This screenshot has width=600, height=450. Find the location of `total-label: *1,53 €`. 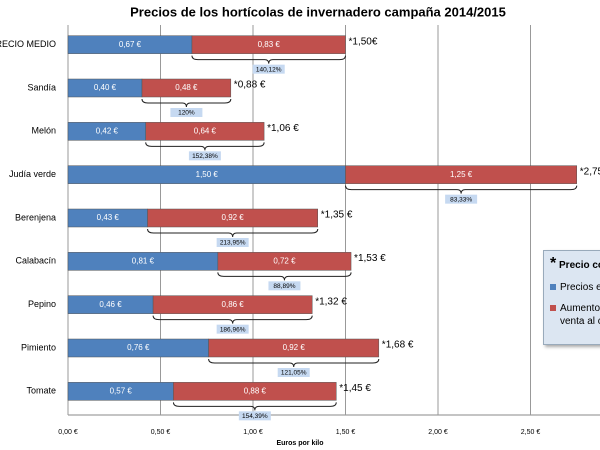

total-label: *1,53 € is located at coordinates (370, 258).